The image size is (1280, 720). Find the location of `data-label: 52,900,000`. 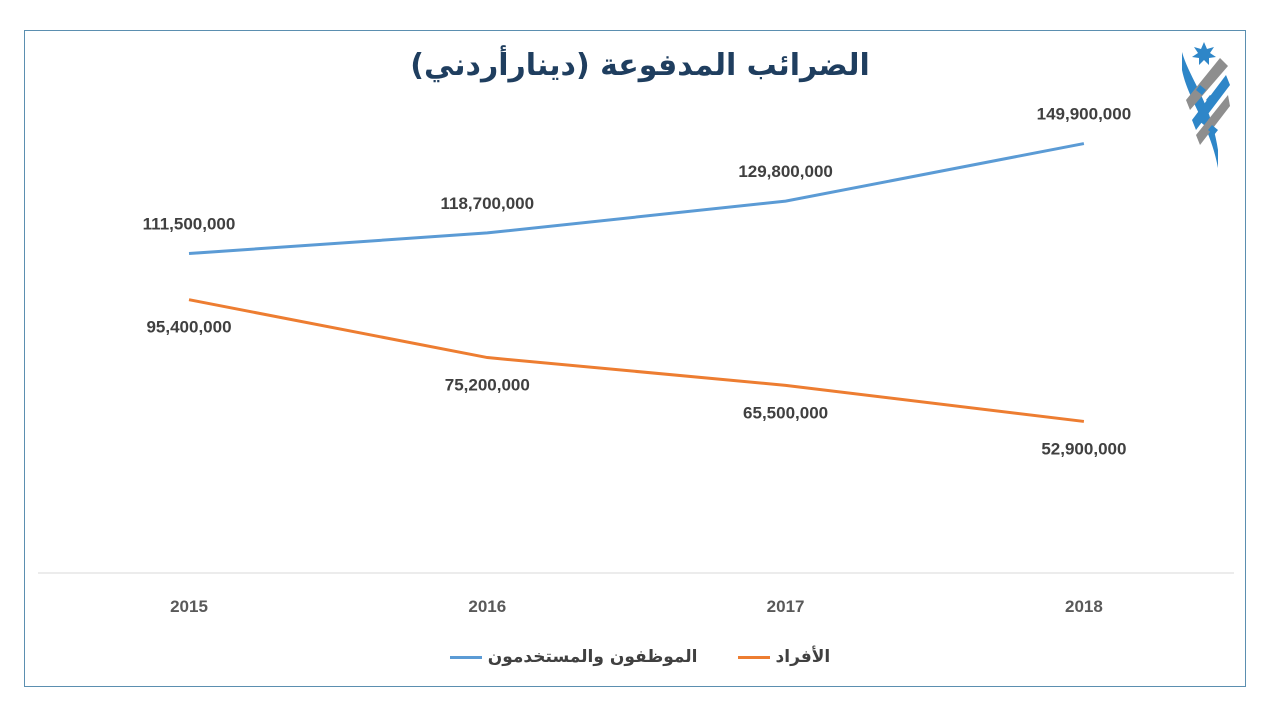

data-label: 52,900,000 is located at coordinates (1083, 448).